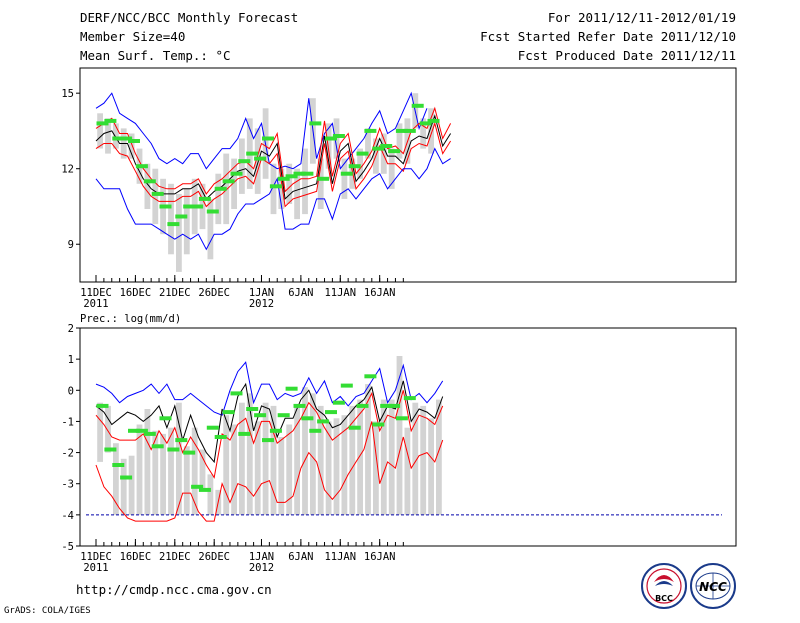  I want to click on y-tick-label: -5, so click(67, 547).